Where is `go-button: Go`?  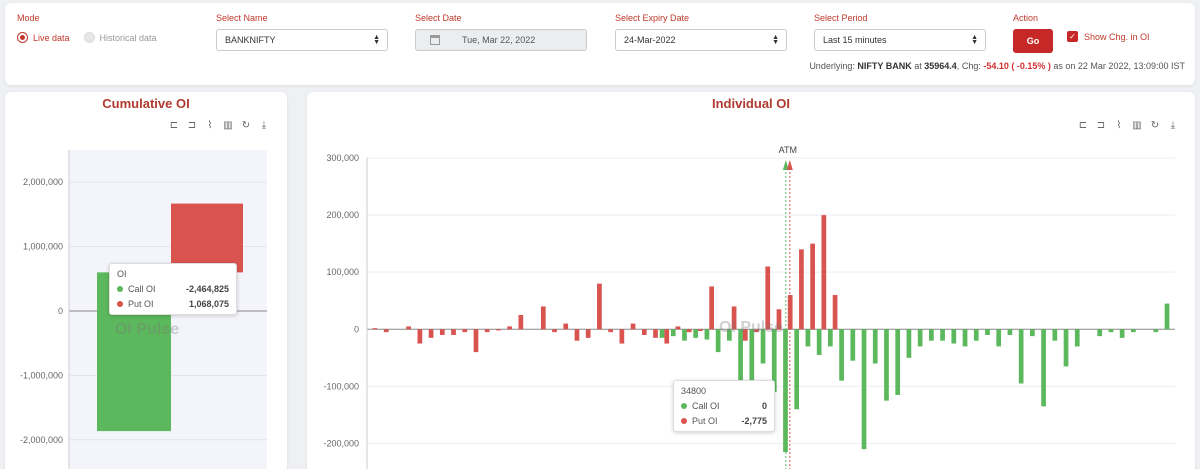 go-button: Go is located at coordinates (1033, 41).